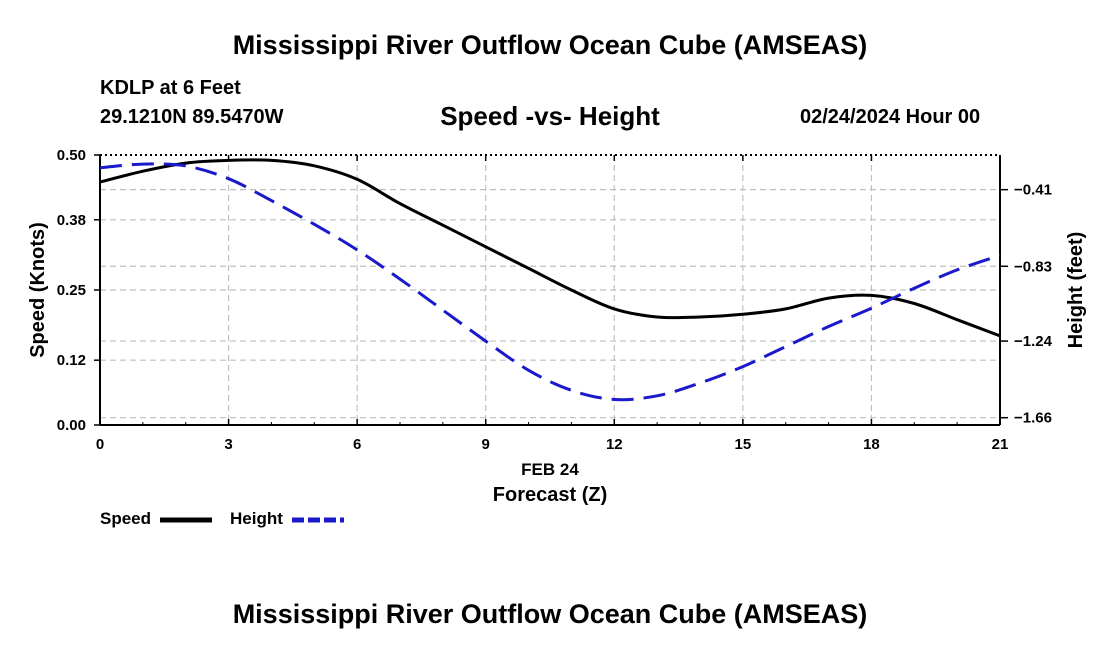 The width and height of the screenshot is (1100, 650). Describe the element at coordinates (228, 444) in the screenshot. I see `x-tick-label: 3` at that location.